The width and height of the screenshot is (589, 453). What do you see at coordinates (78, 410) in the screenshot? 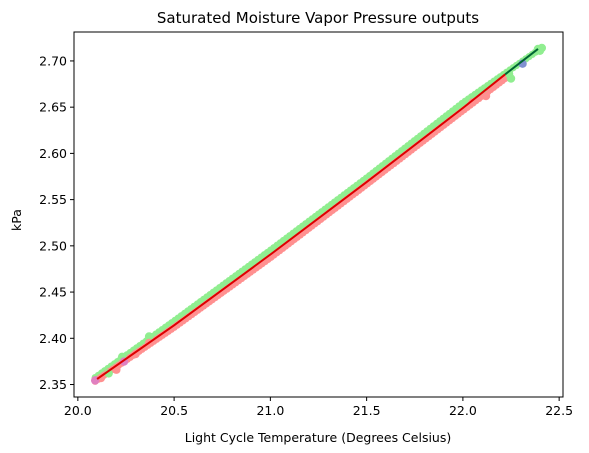
I see `x-tick-label: 20.0` at bounding box center [78, 410].